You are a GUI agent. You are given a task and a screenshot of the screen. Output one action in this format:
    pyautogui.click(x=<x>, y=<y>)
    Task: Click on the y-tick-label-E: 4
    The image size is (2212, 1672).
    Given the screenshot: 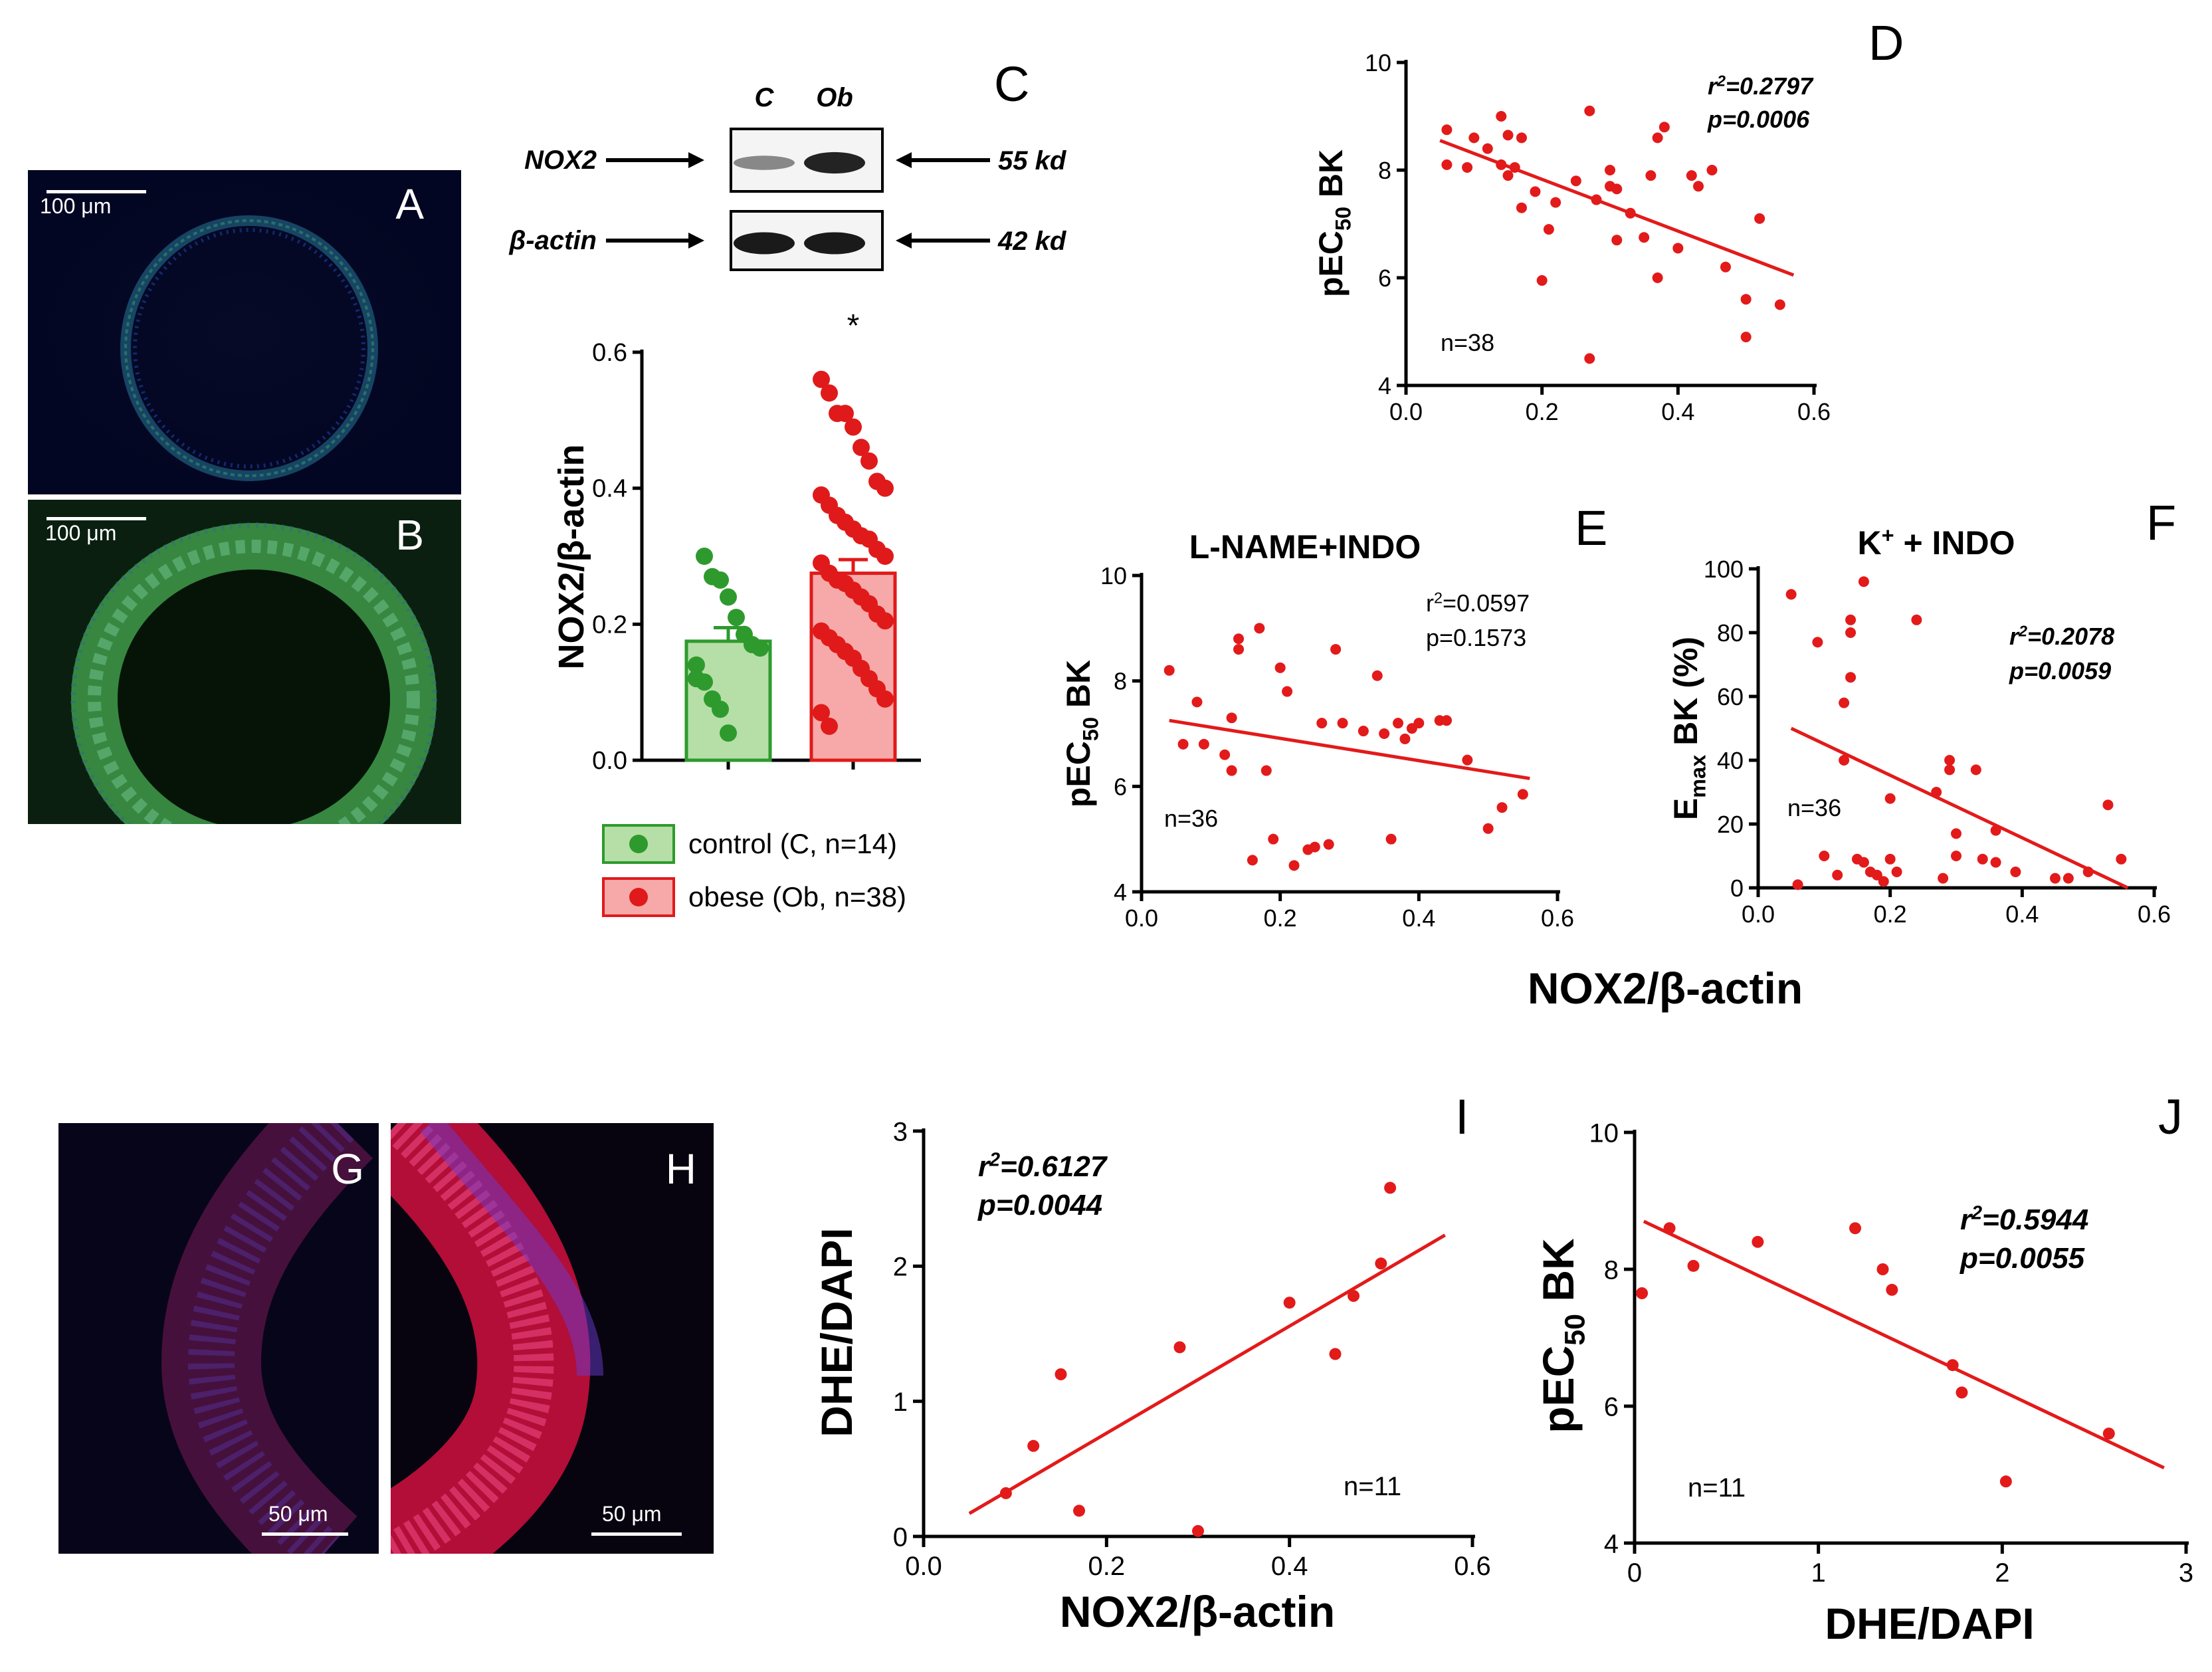 What is the action you would take?
    pyautogui.click(x=1121, y=892)
    